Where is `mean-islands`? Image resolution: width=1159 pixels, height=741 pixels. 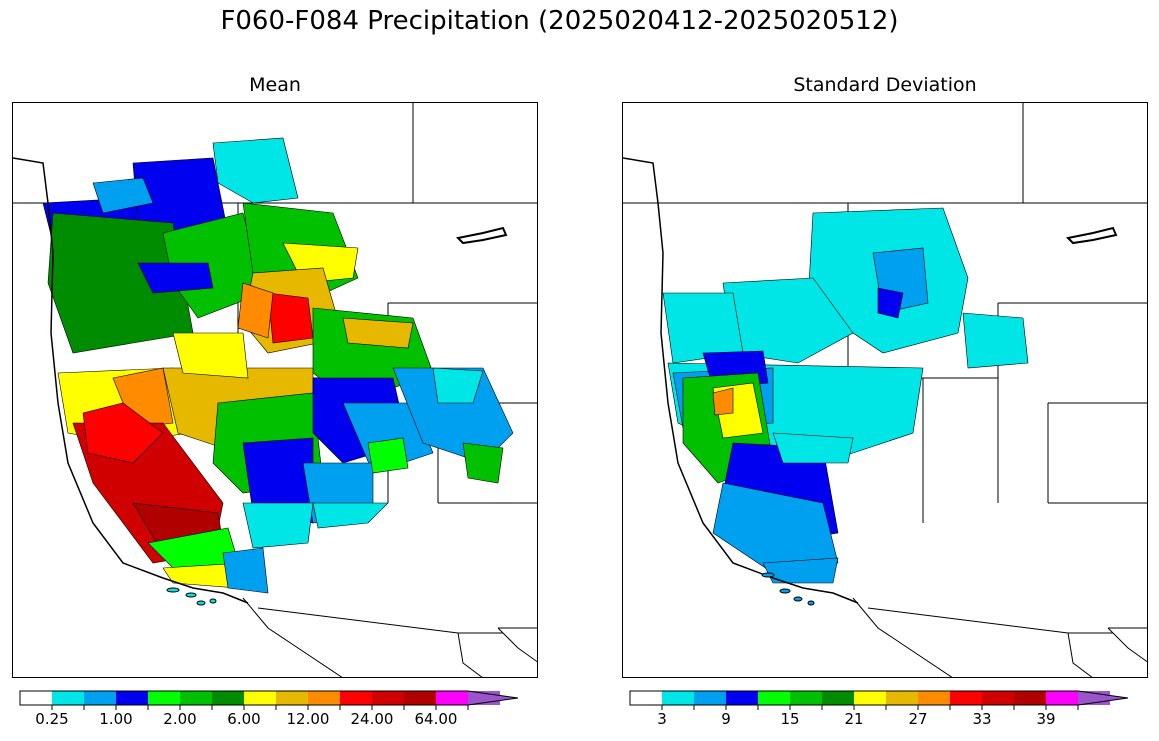 mean-islands is located at coordinates (191, 596).